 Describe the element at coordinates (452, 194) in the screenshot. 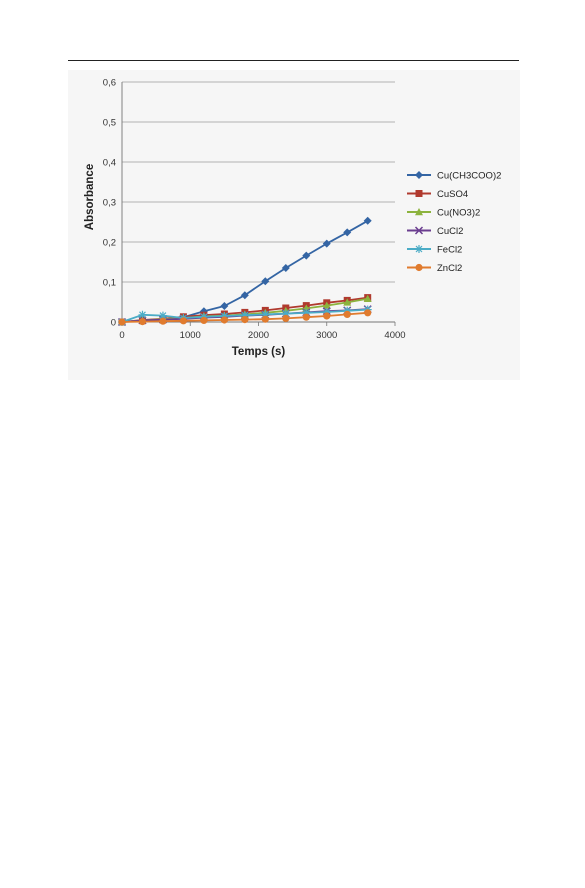

I see `legend-label: CuSO4` at that location.